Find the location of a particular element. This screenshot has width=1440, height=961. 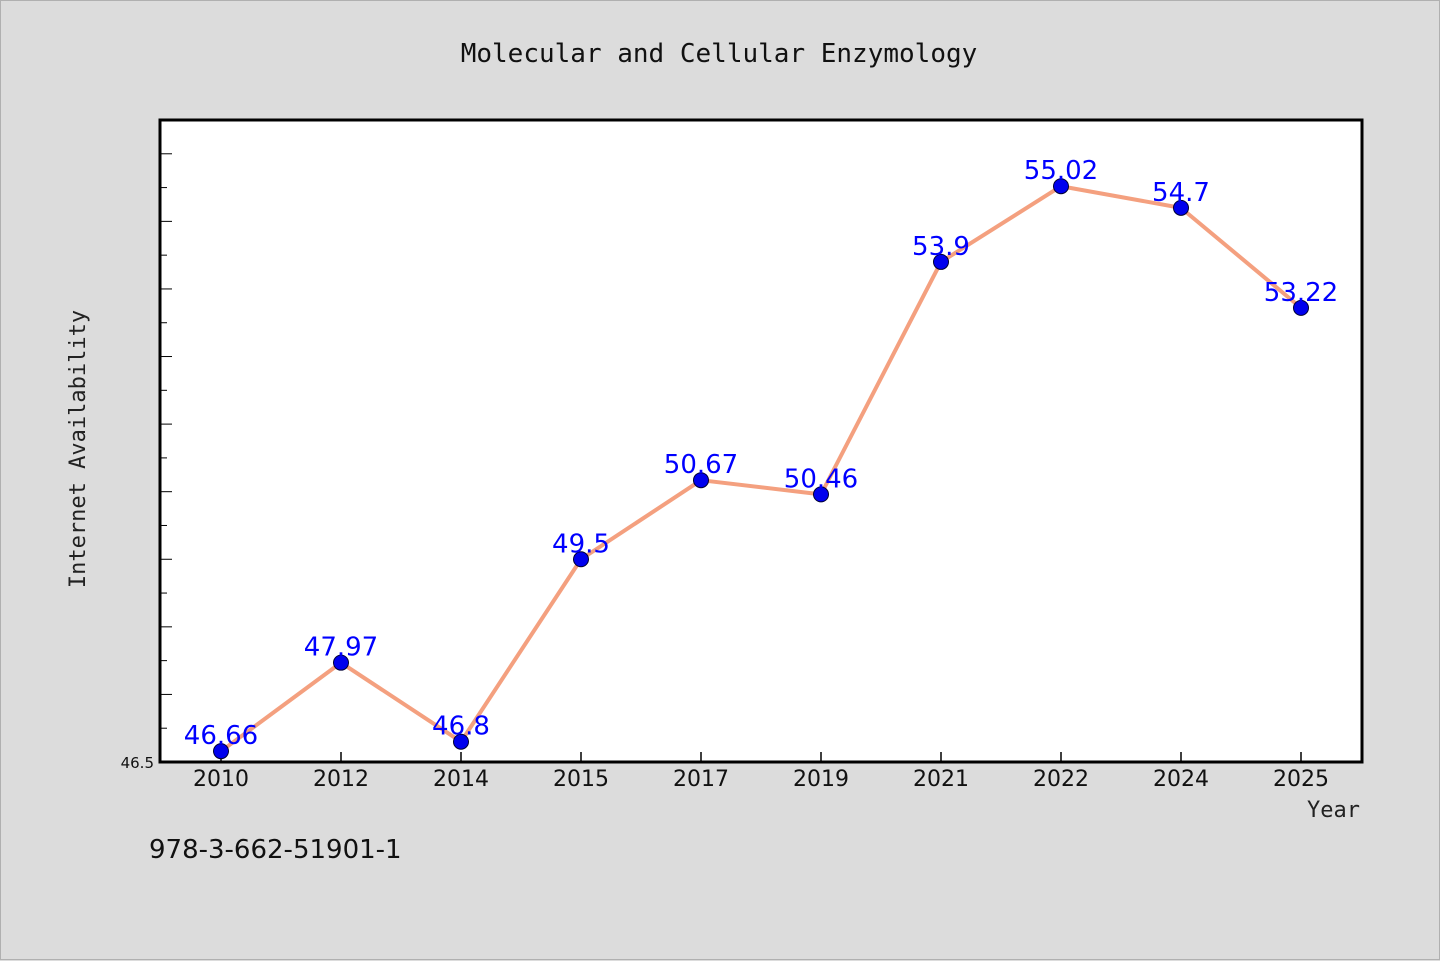

data-point-label: 46.8 is located at coordinates (461, 727).